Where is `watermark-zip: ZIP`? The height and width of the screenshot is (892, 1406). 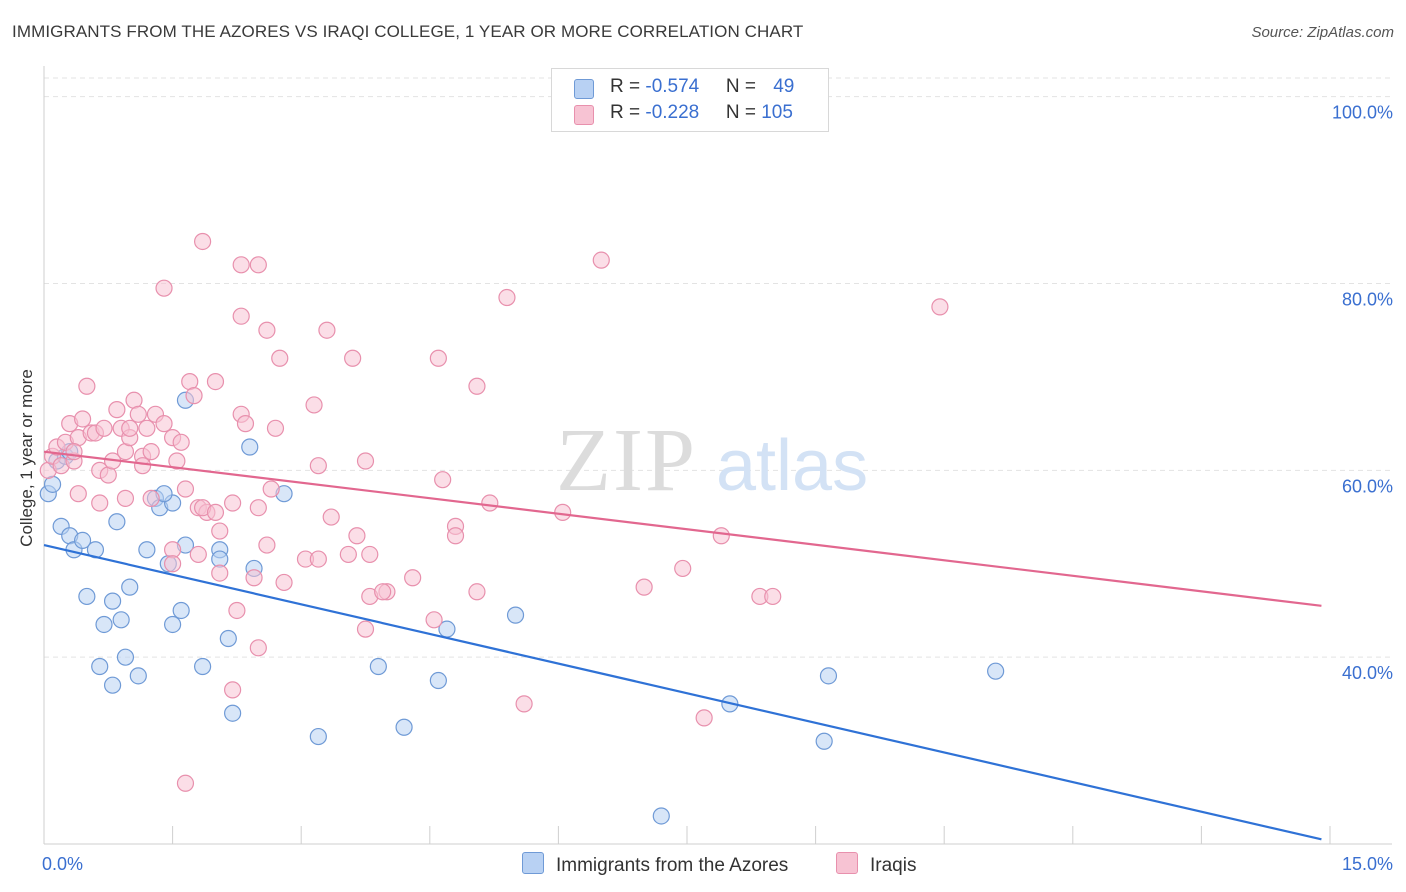 watermark-zip: ZIP is located at coordinates (626, 460).